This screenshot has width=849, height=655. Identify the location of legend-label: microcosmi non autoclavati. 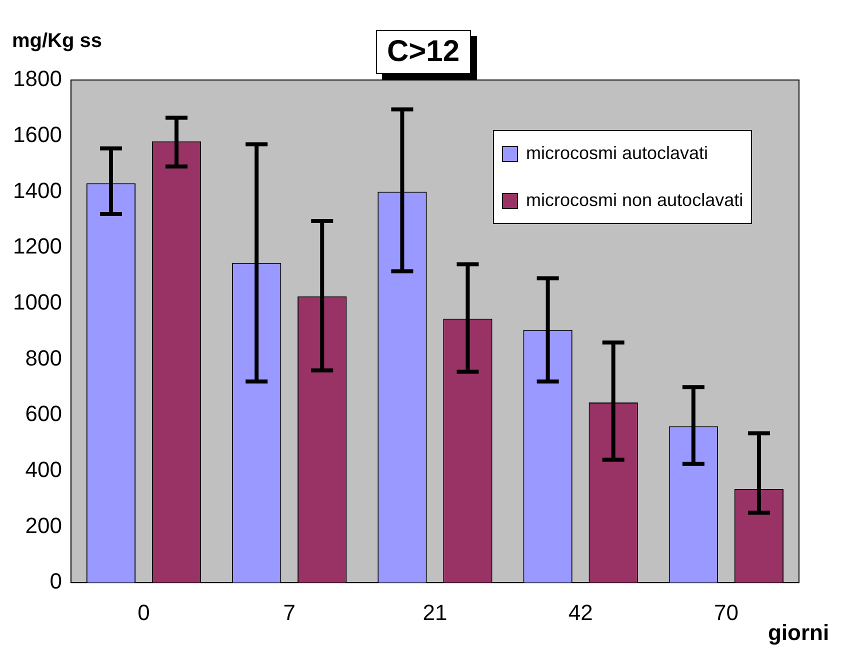
(635, 200).